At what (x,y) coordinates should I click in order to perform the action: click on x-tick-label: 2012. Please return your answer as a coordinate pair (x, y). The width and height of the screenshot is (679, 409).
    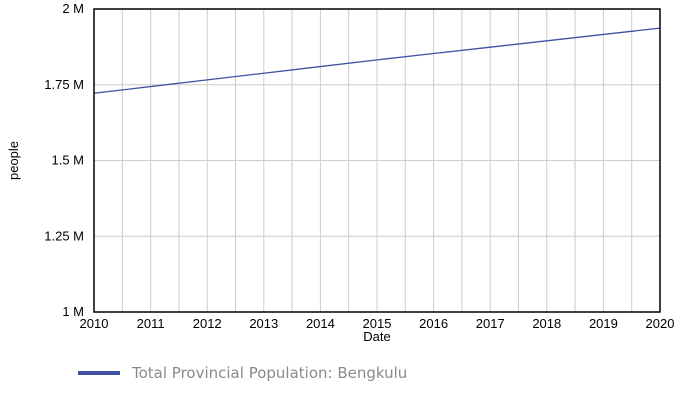
    Looking at the image, I should click on (207, 323).